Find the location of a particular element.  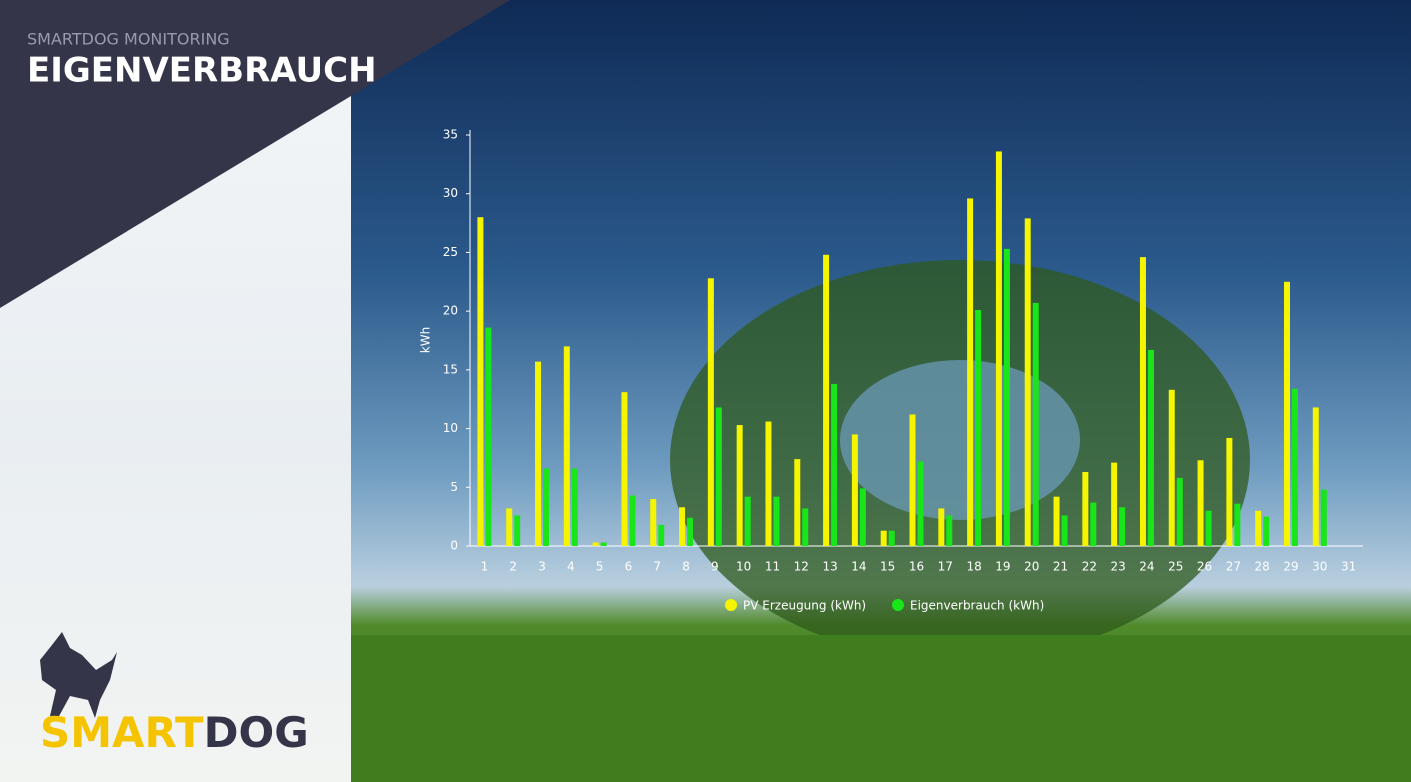

x-tick-label: 27 is located at coordinates (1233, 567).